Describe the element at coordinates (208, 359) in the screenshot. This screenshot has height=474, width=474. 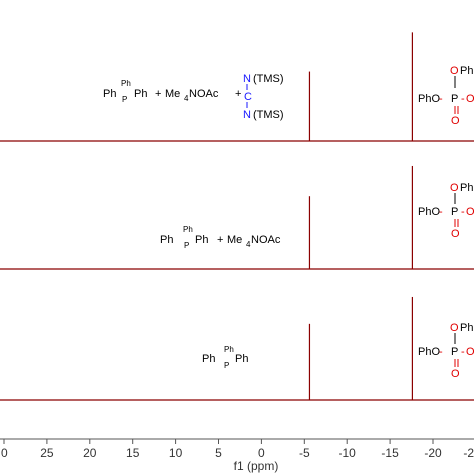
I see `bottom-ph-left: Ph` at that location.